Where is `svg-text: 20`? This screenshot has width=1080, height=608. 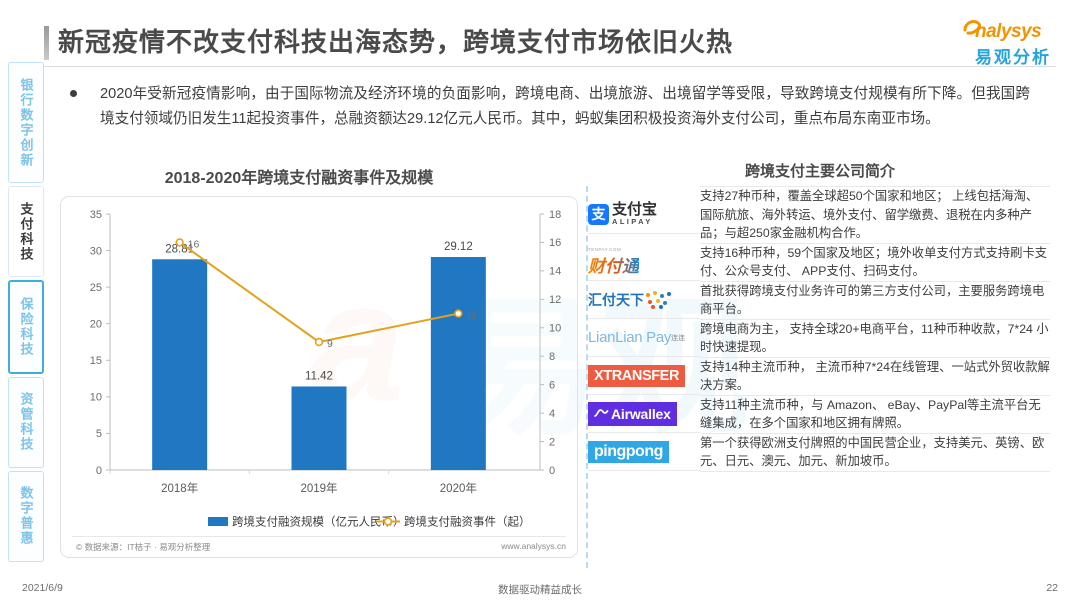
svg-text: 20 is located at coordinates (96, 325).